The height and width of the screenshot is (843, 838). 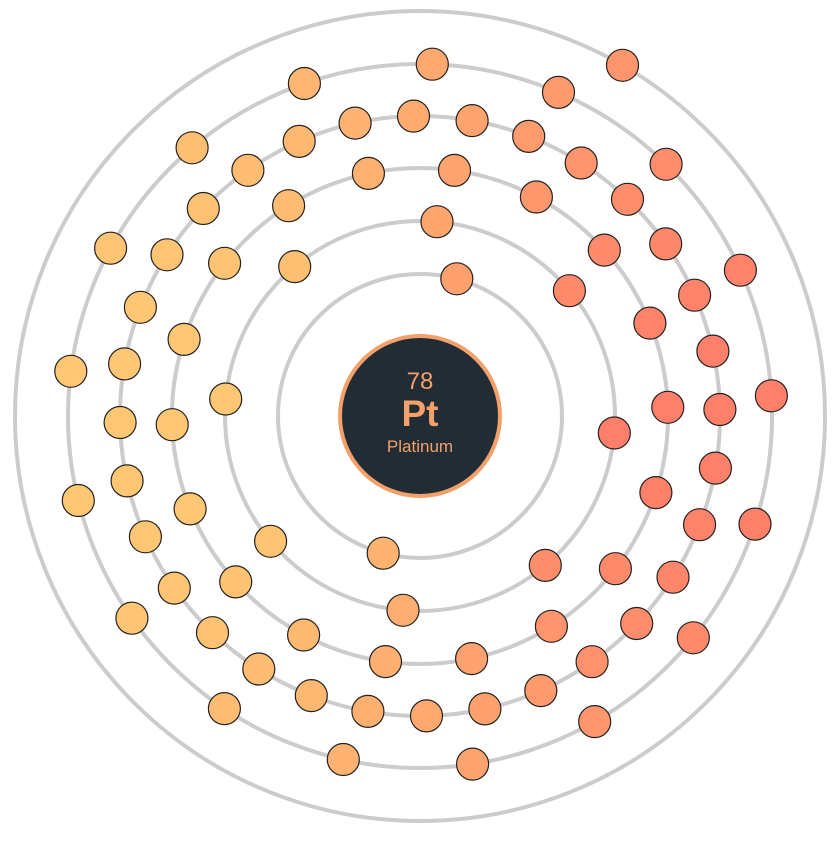 I want to click on atomic-number: 78, so click(x=420, y=381).